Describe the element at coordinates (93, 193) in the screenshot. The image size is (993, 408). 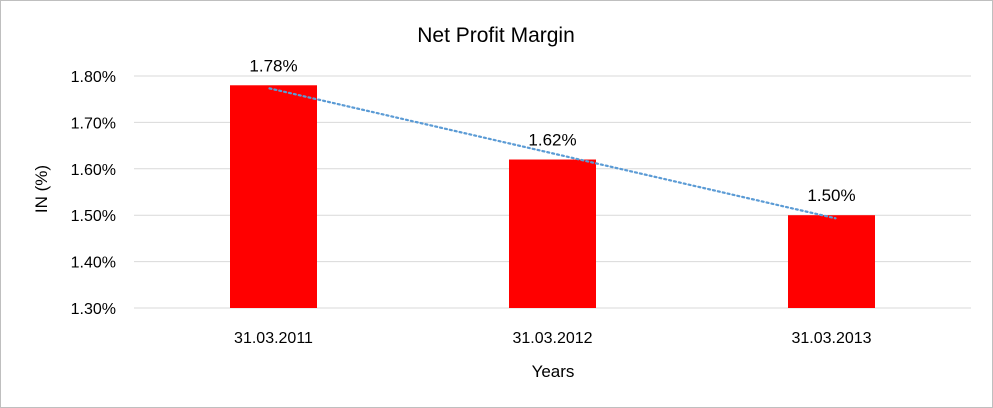
I see `y-axis-tick-labels: 1.30% 1.40% 1.50% 1.60% 1.70% 1.80%` at that location.